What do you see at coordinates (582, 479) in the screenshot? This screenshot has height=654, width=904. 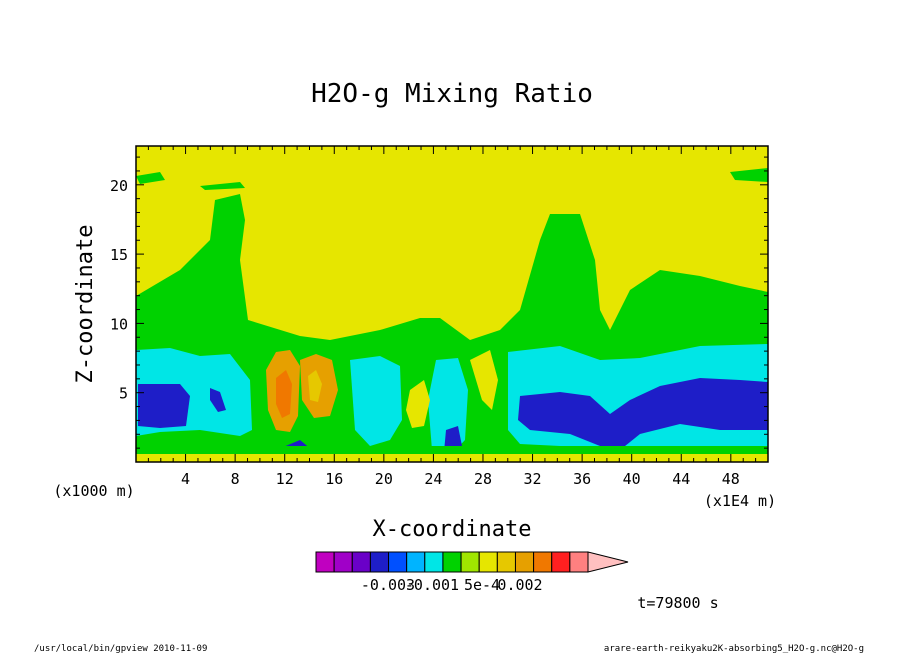 I see `x-tick-label: 36` at bounding box center [582, 479].